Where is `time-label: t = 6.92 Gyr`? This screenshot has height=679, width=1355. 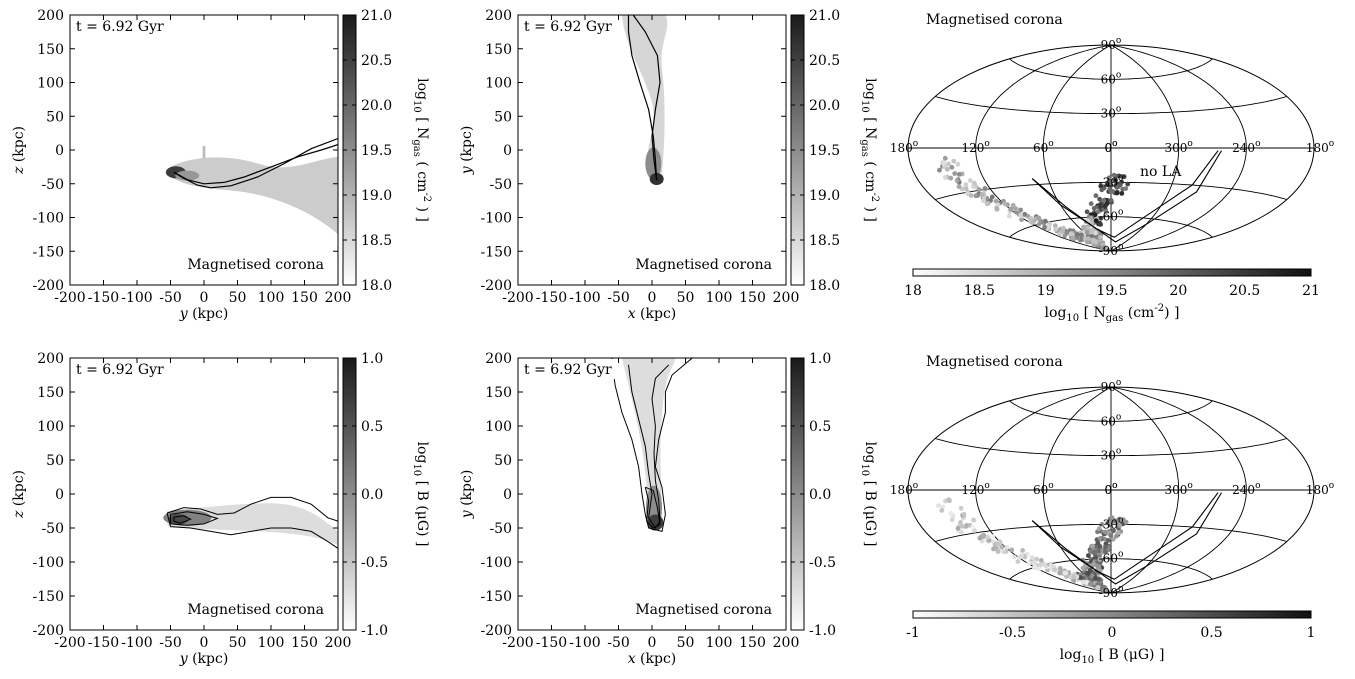
time-label: t = 6.92 Gyr is located at coordinates (120, 370).